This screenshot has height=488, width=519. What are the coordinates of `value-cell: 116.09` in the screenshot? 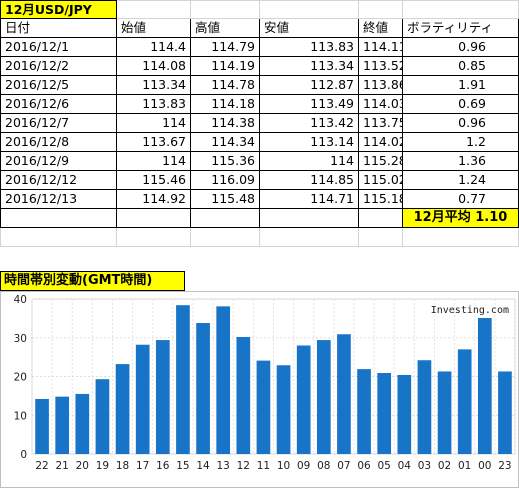 It's located at (225, 180).